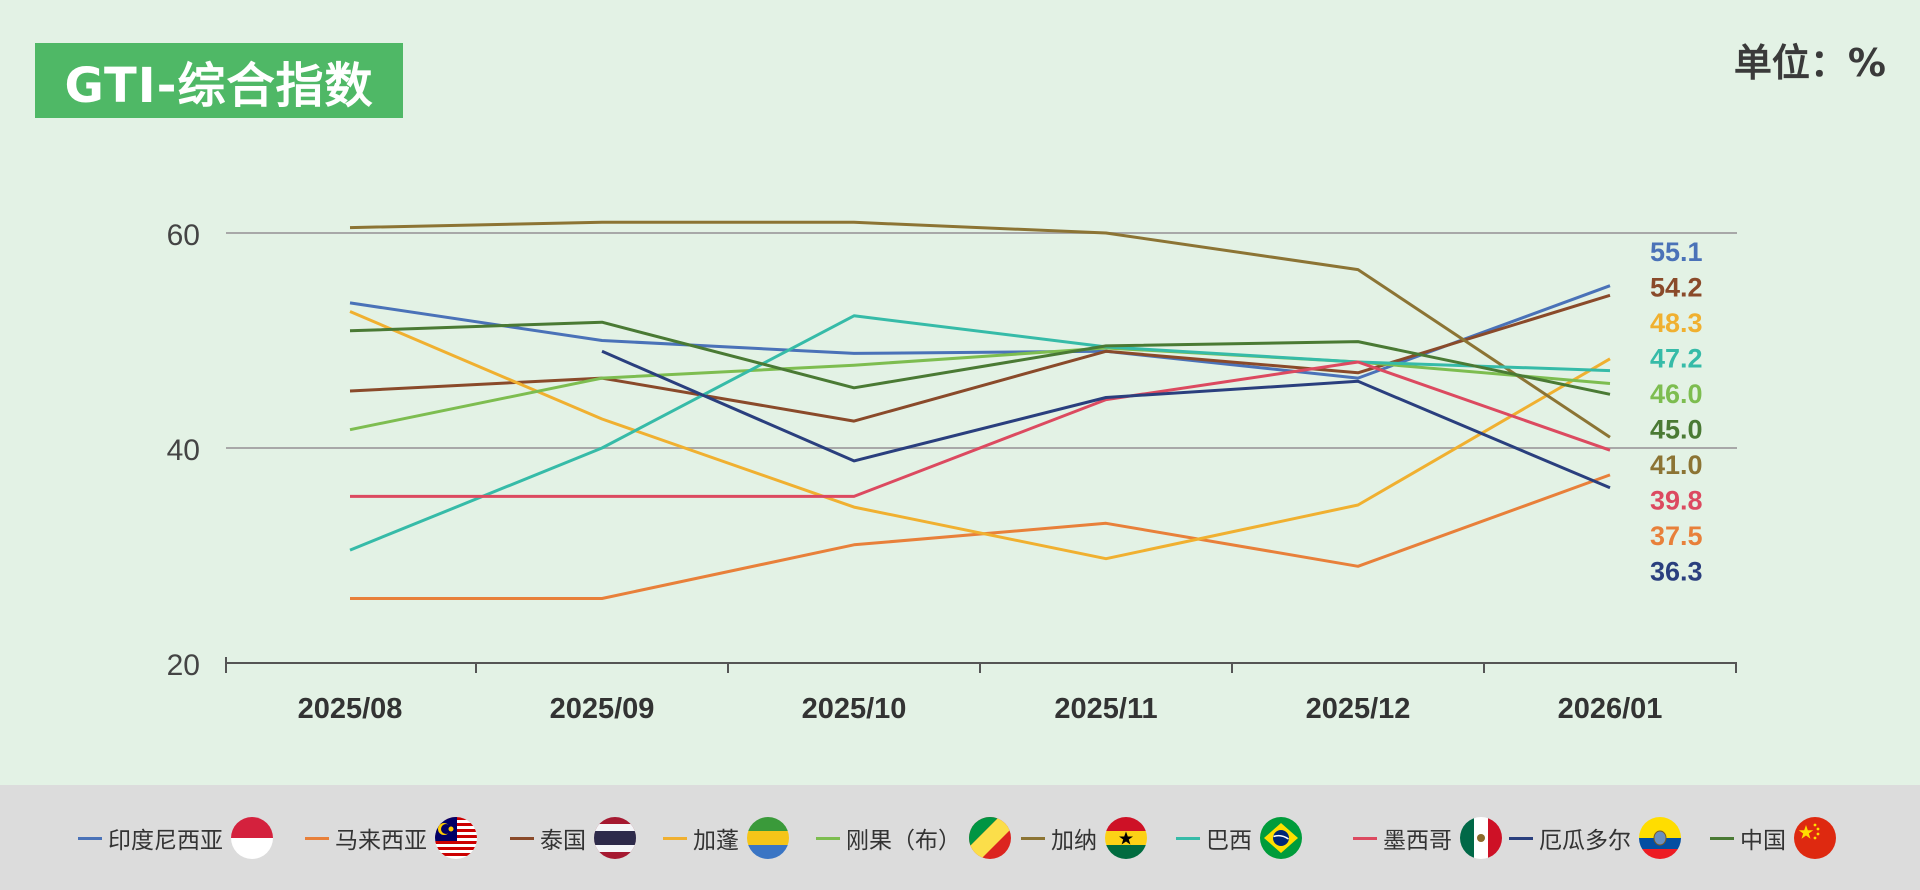  Describe the element at coordinates (1676, 501) in the screenshot. I see `data-label-7: 39.8` at that location.